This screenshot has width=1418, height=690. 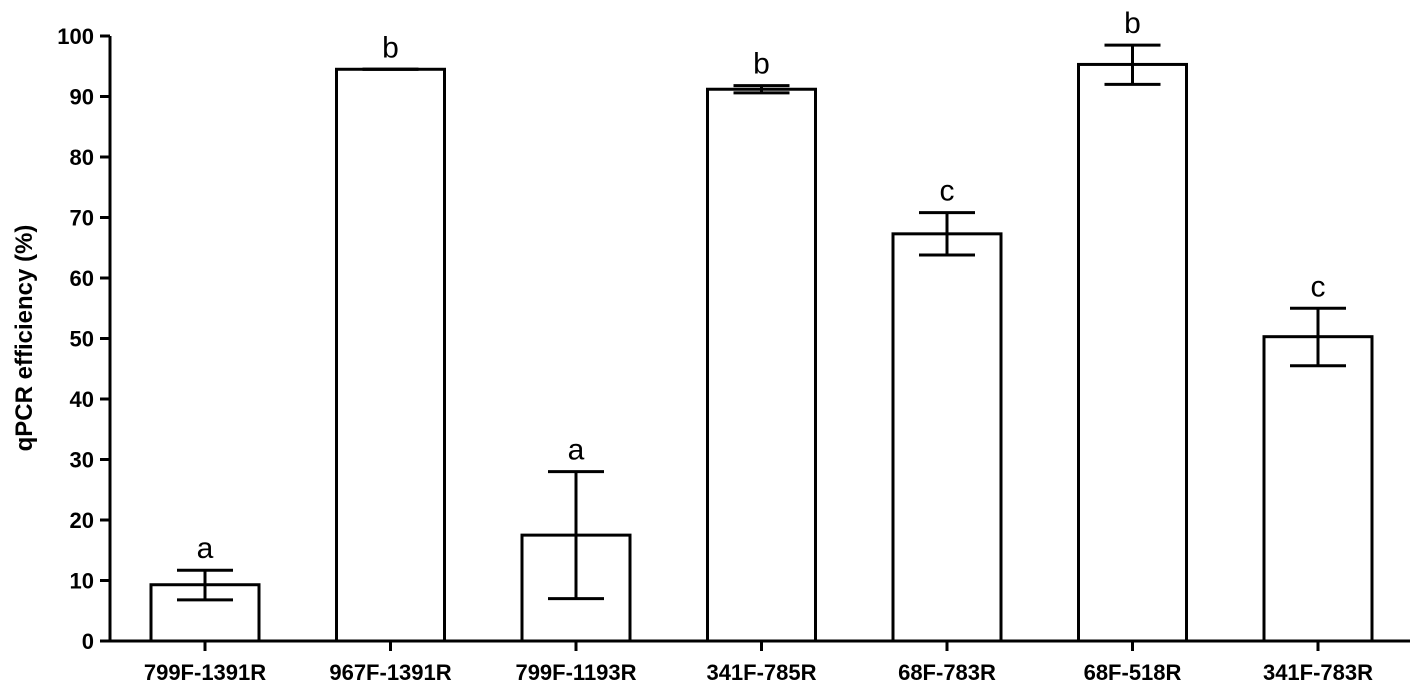 What do you see at coordinates (88, 641) in the screenshot?
I see `y-tick-label: 0` at bounding box center [88, 641].